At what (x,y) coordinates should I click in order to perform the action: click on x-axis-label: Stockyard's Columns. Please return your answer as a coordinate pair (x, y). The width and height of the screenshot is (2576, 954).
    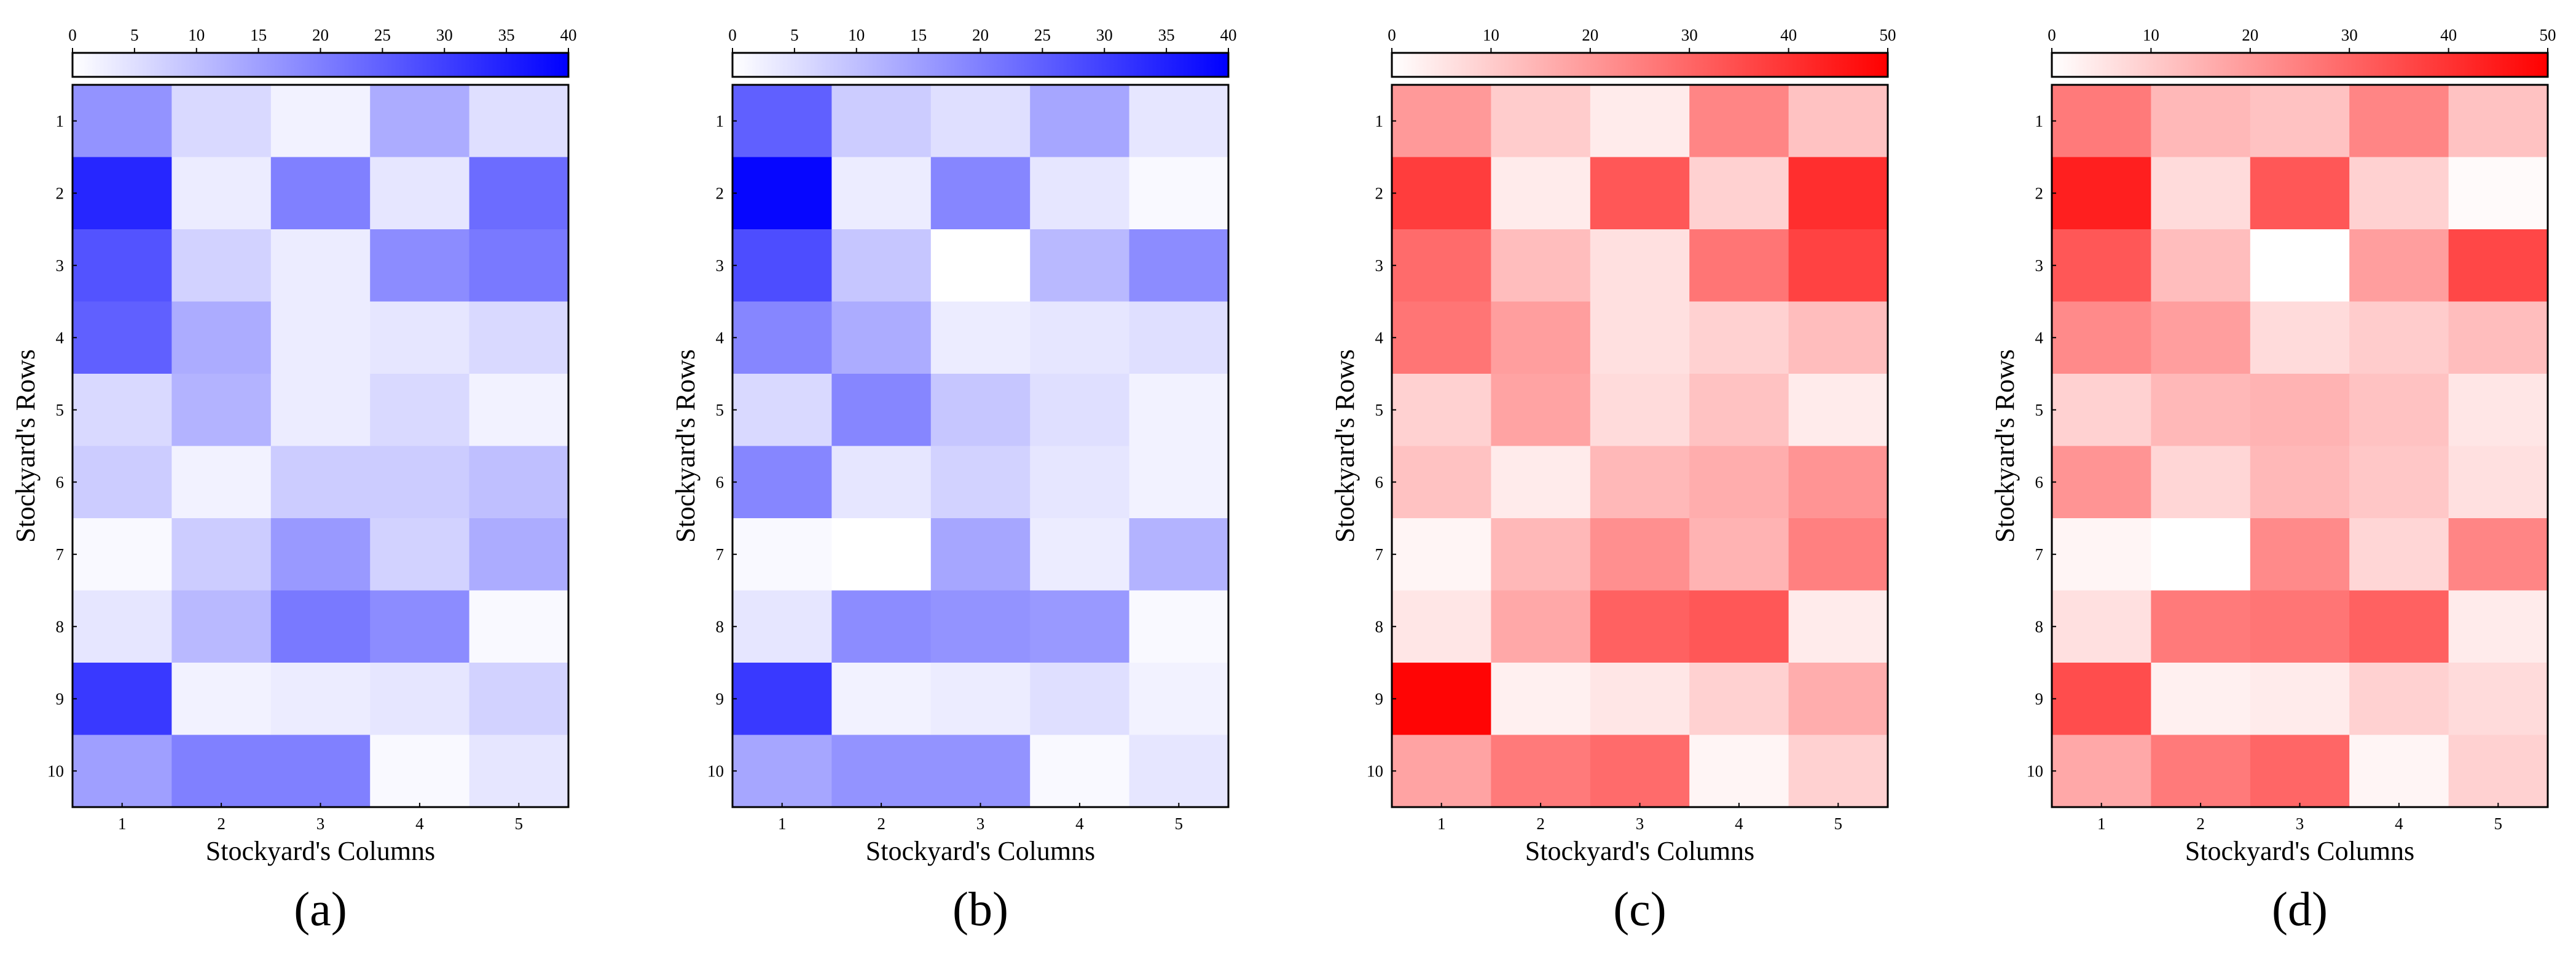
    Looking at the image, I should click on (320, 851).